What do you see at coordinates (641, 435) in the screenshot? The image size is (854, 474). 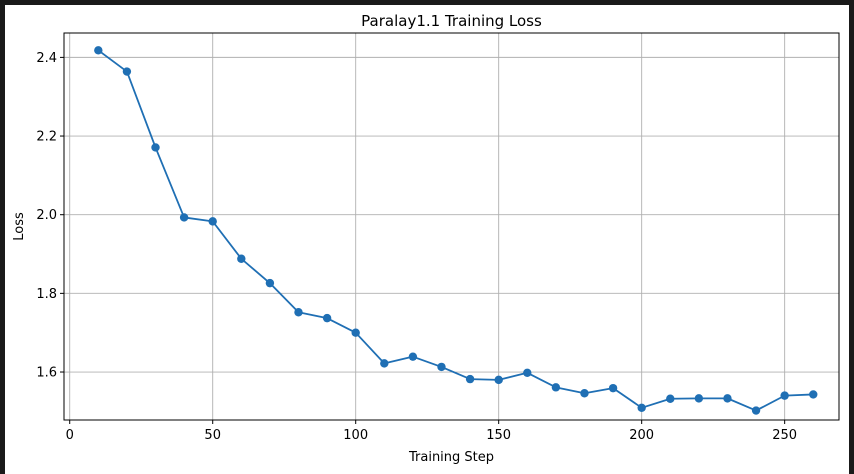 I see `x-tick-label: 200` at bounding box center [641, 435].